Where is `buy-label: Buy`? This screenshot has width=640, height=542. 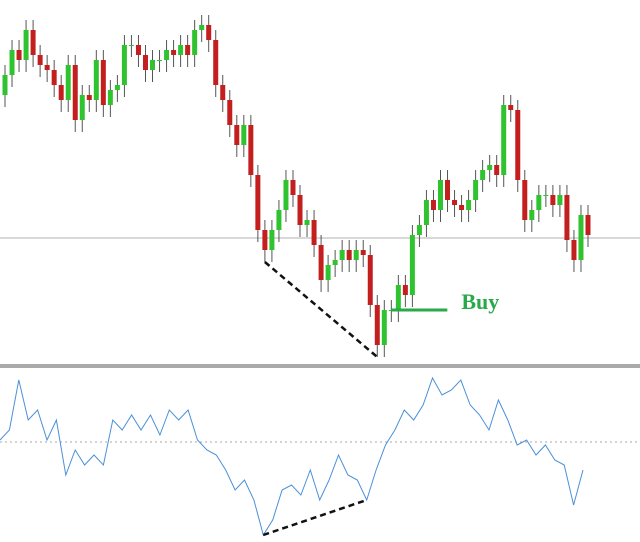
buy-label: Buy is located at coordinates (480, 301).